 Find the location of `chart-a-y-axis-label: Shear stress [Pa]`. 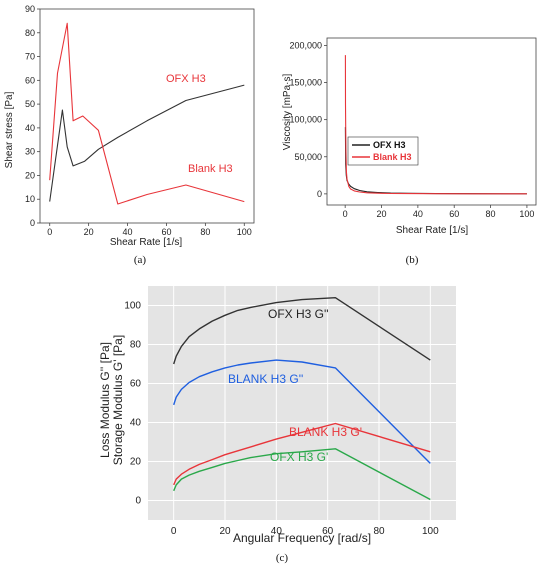

chart-a-y-axis-label: Shear stress [Pa] is located at coordinates (9, 129).